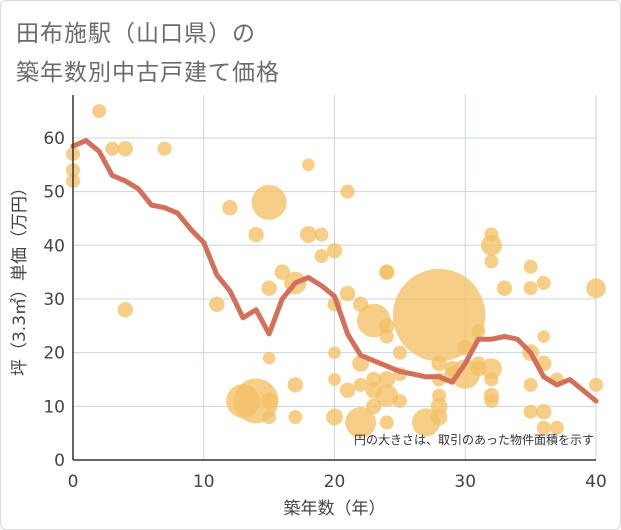 The height and width of the screenshot is (530, 621). Describe the element at coordinates (54, 407) in the screenshot. I see `y-tick-label: 10` at that location.